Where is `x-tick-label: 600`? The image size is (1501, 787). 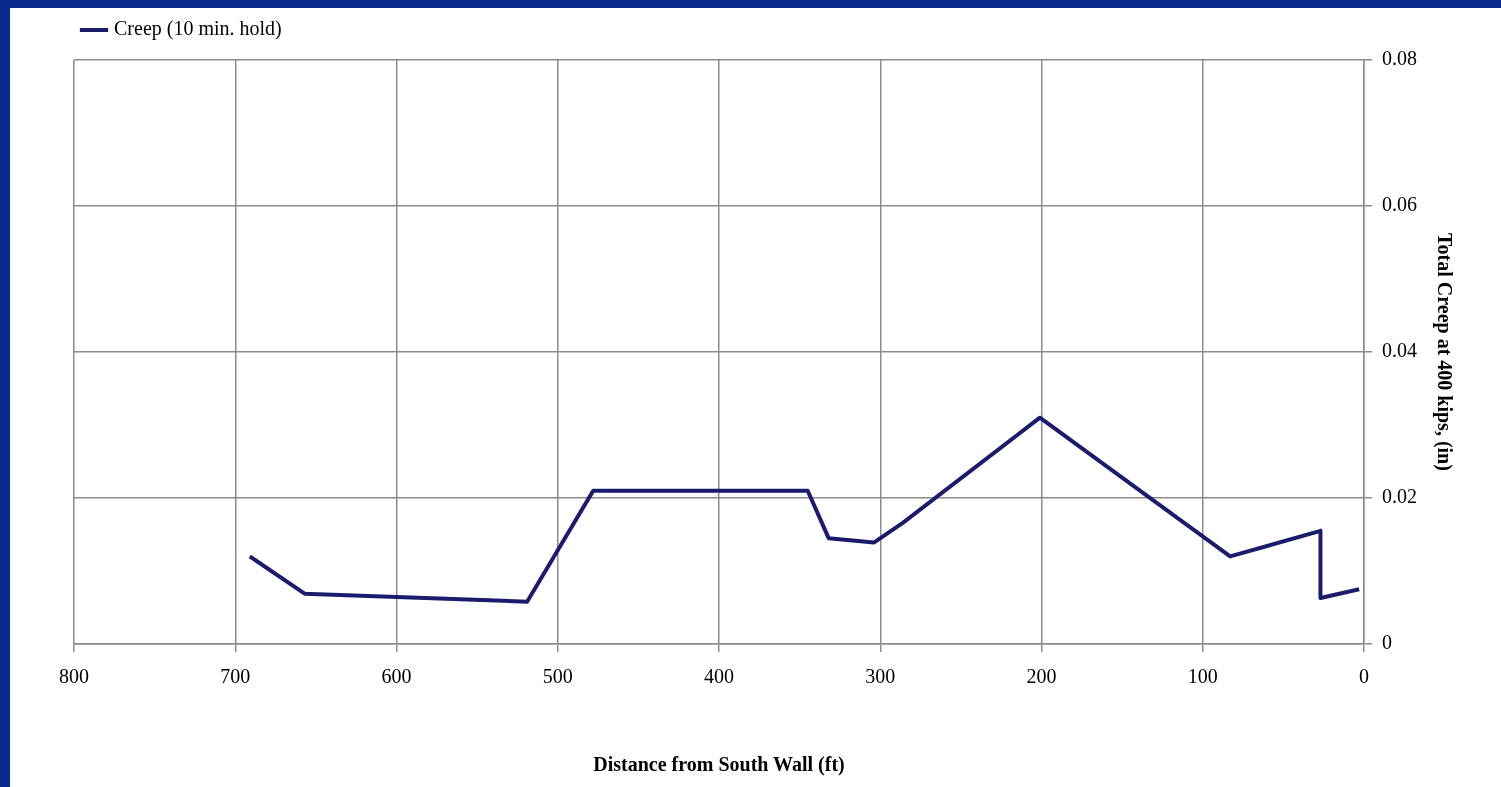
x-tick-label: 600 is located at coordinates (396, 676).